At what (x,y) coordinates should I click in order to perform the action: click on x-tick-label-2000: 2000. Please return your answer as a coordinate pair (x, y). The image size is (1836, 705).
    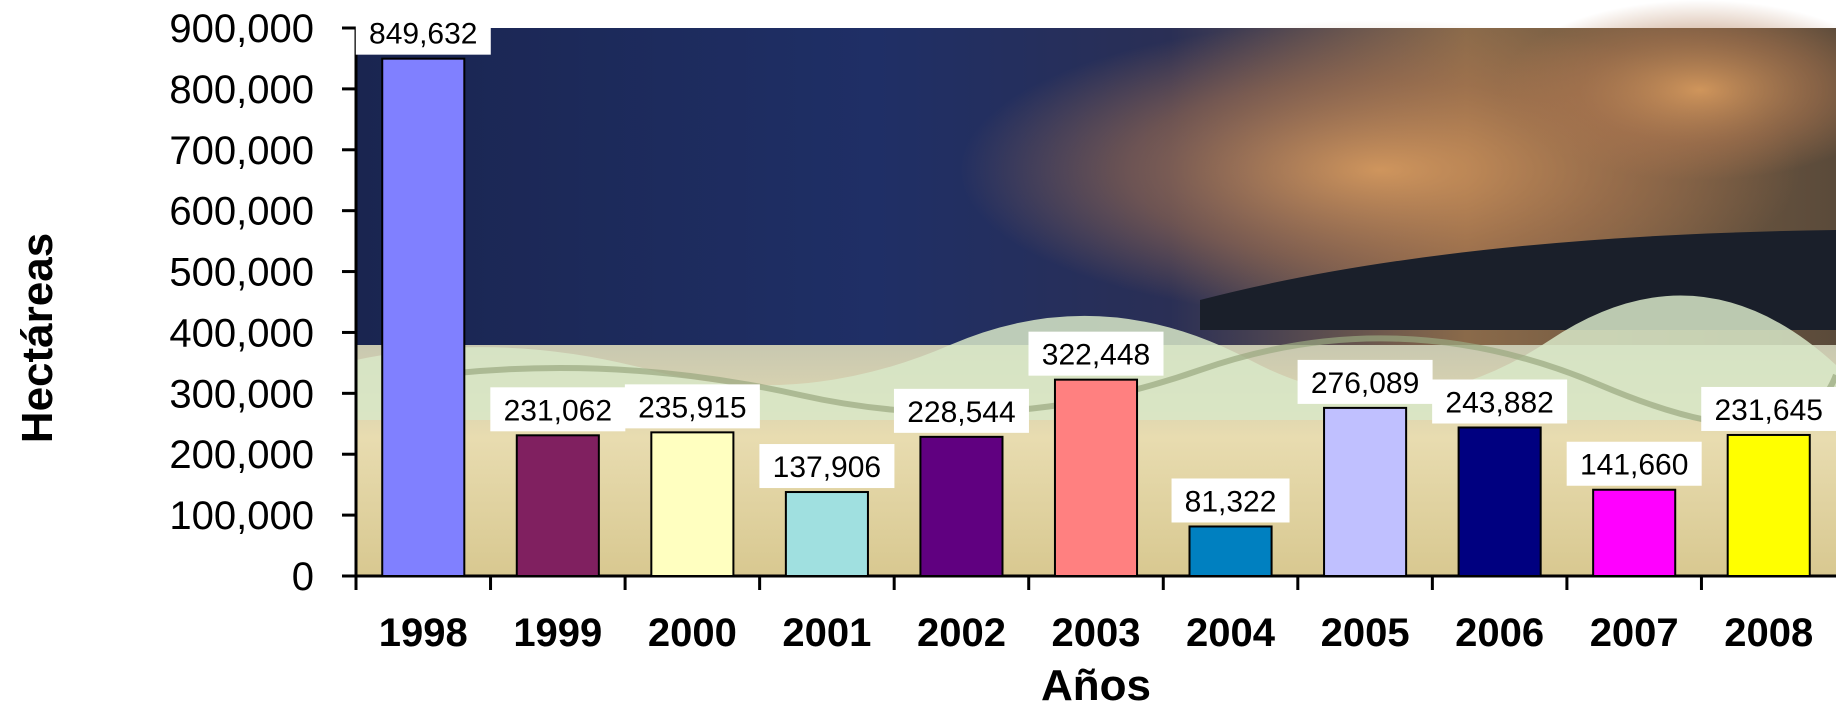
    Looking at the image, I should click on (692, 633).